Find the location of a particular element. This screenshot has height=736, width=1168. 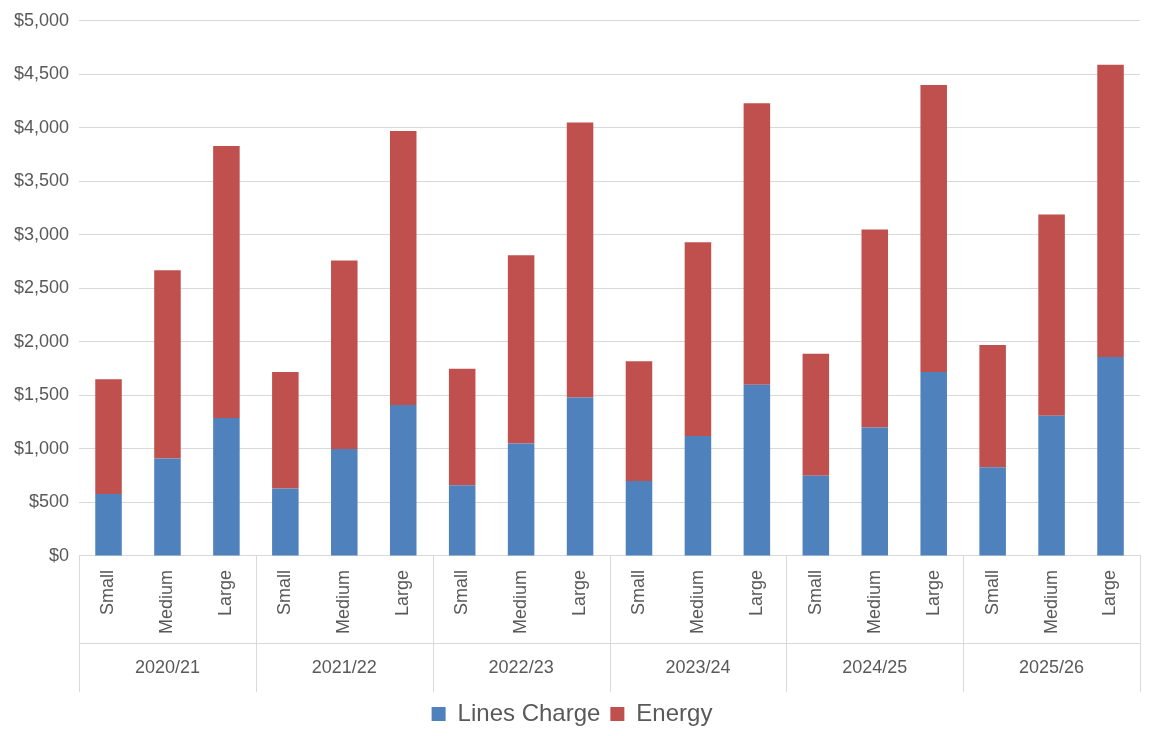

text: 2020/21 is located at coordinates (167, 666).